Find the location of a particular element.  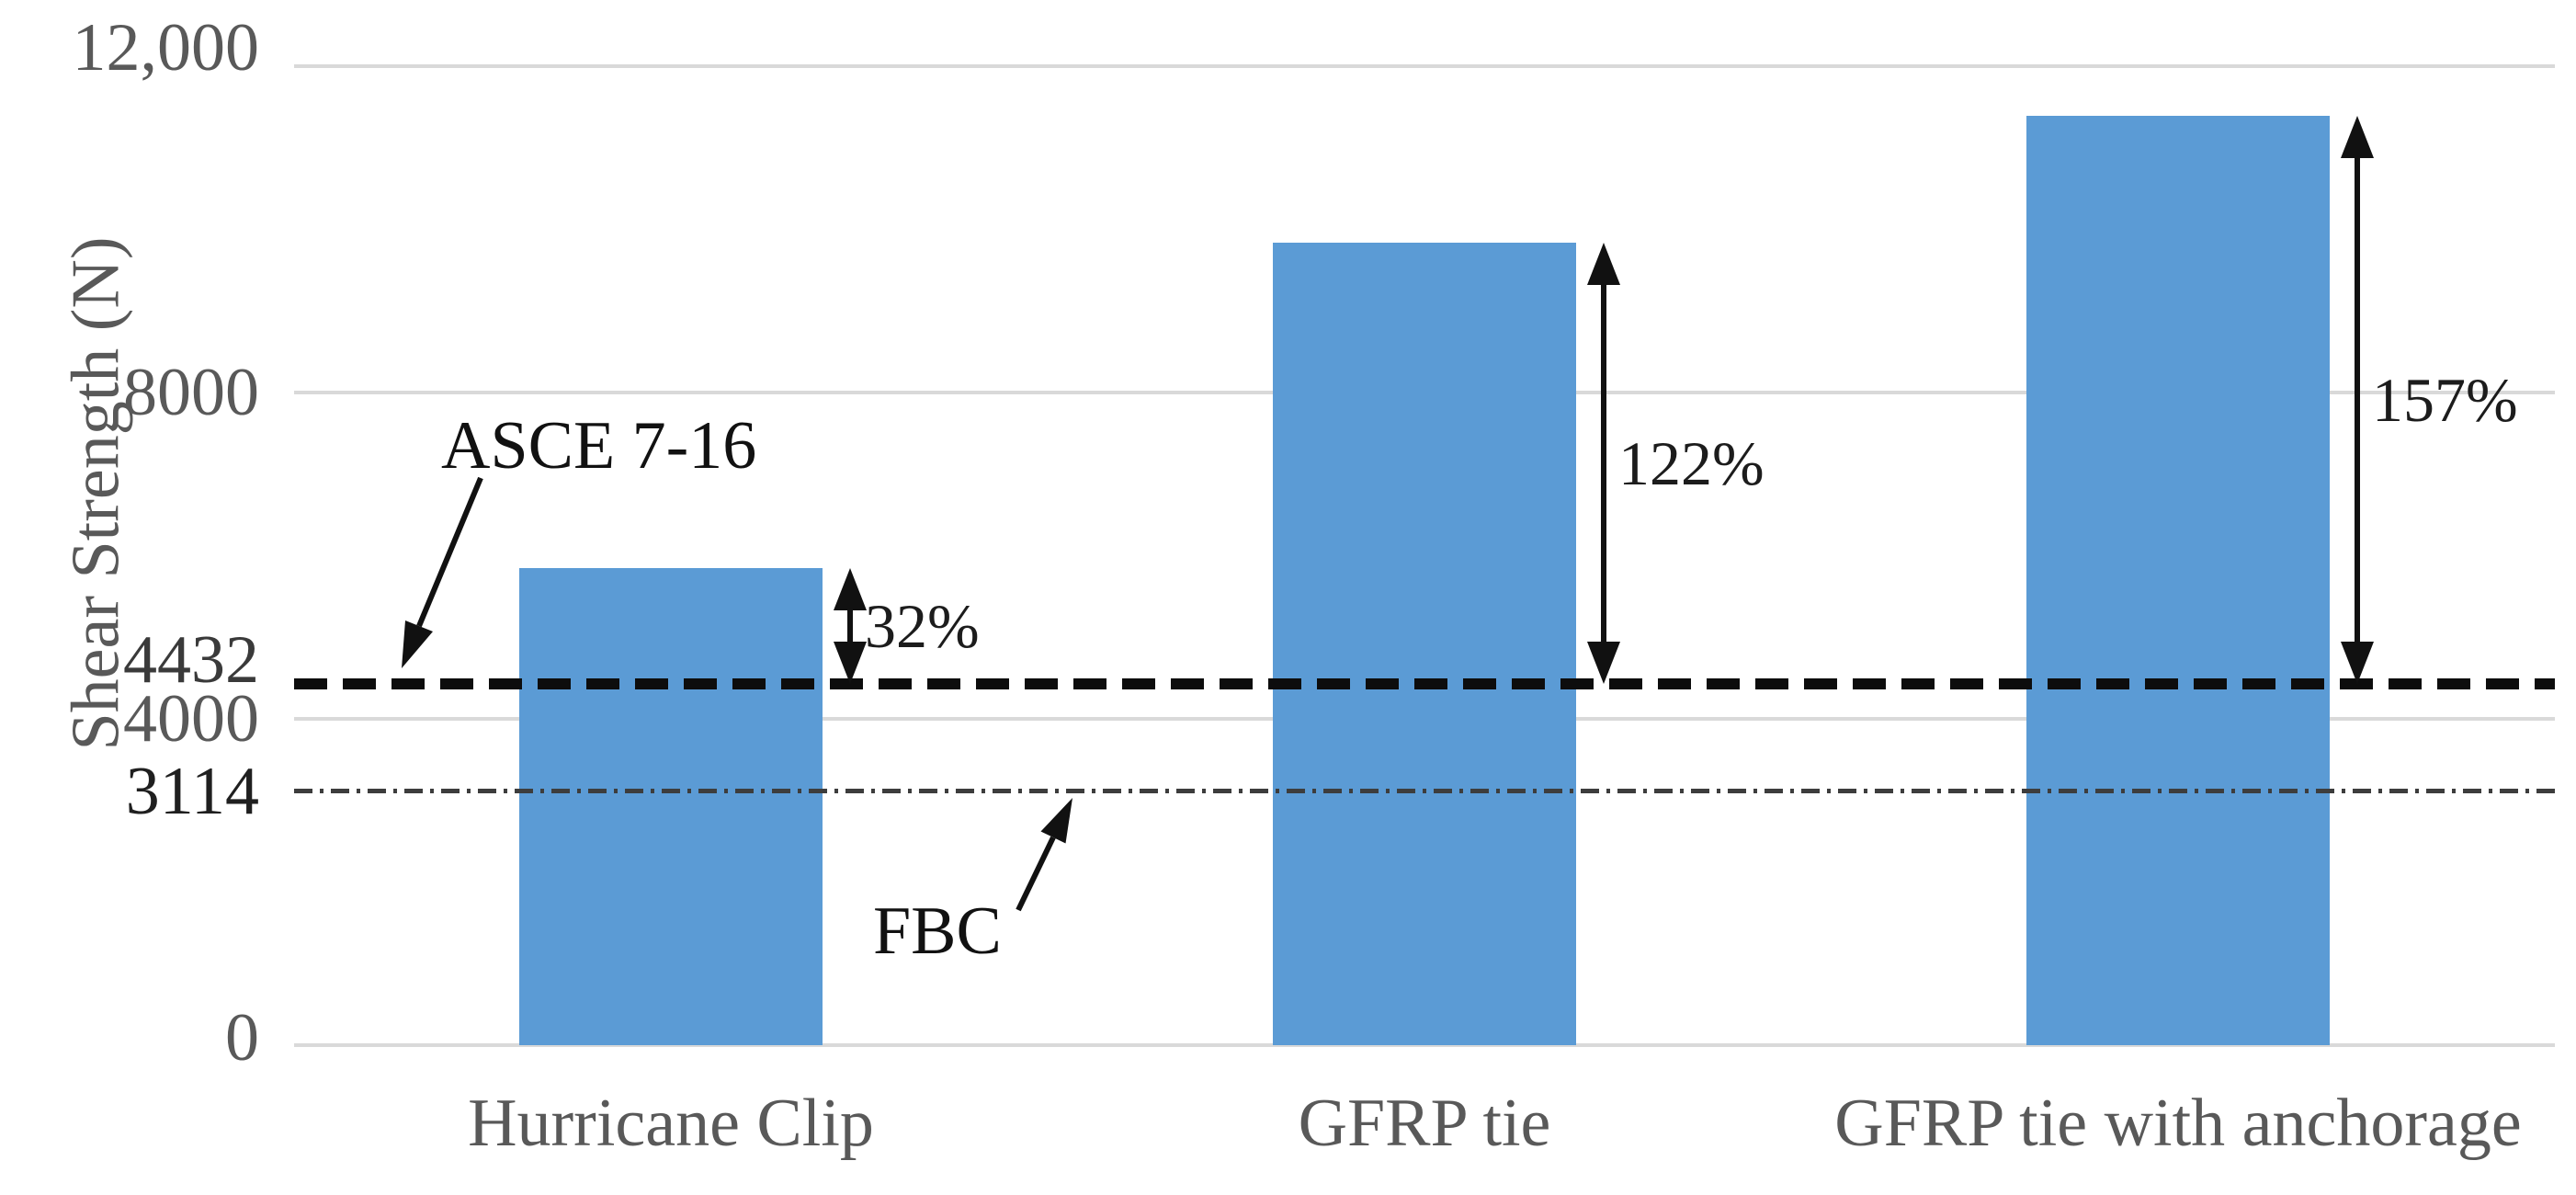

percent-label: 157% is located at coordinates (2445, 399).